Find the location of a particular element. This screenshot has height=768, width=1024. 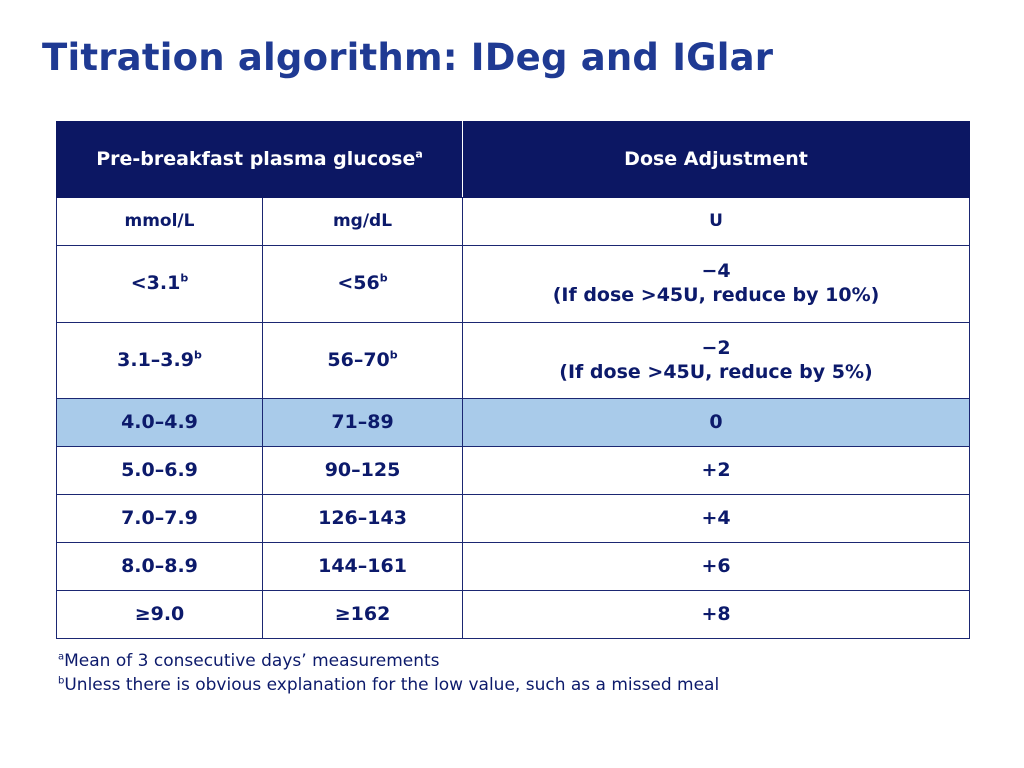

table-row-highlighted: 4.0–4.9 71–89 0 is located at coordinates (513, 422).